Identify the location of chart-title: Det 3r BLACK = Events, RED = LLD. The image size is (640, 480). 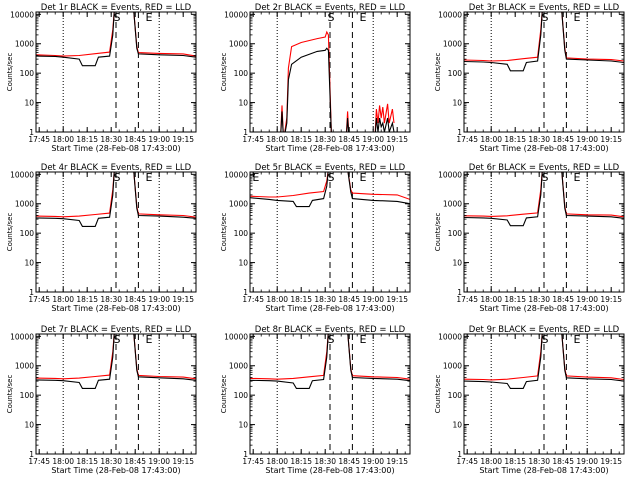
(544, 8).